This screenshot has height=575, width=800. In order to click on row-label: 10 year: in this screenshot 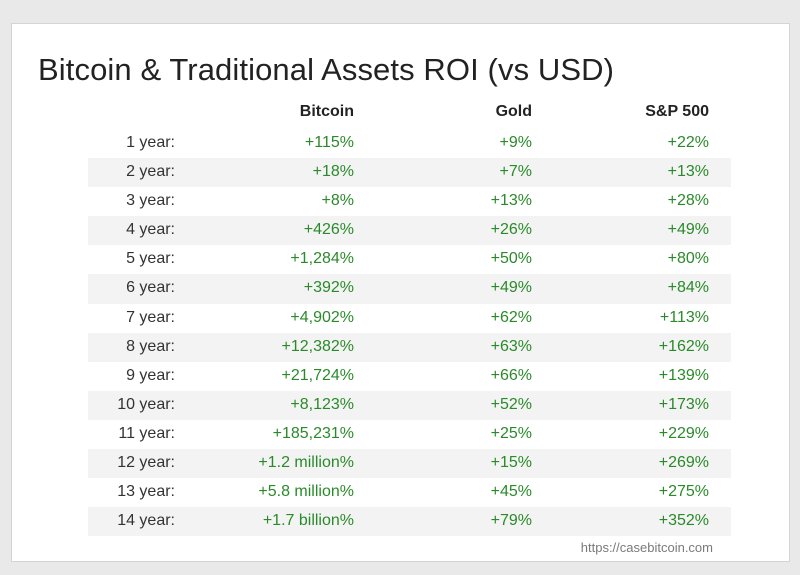, I will do `click(146, 404)`.